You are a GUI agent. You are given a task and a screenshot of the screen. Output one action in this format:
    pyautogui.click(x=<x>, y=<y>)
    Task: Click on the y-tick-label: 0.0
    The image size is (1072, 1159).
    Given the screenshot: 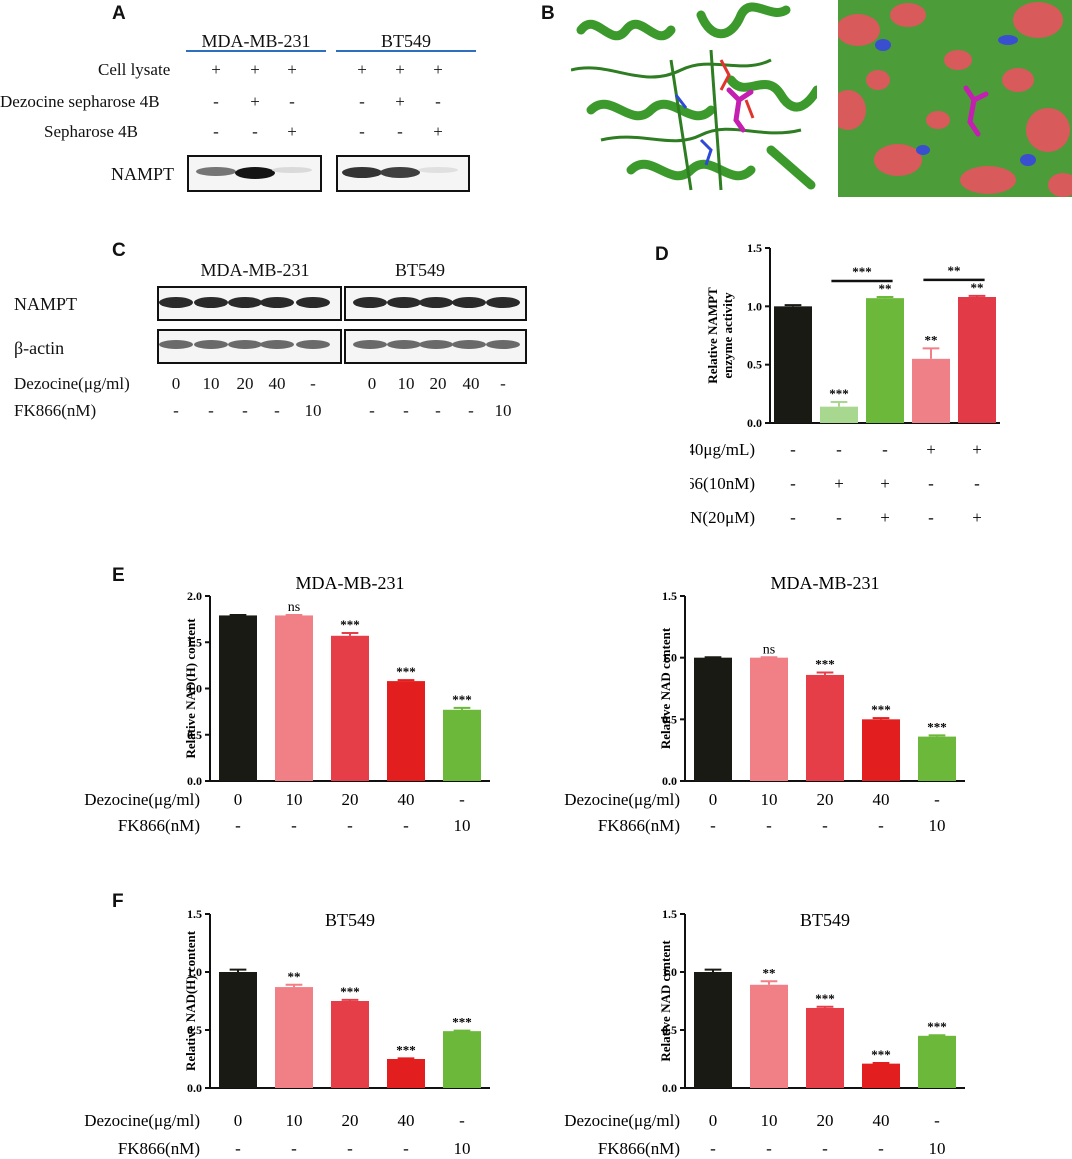 What is the action you would take?
    pyautogui.click(x=669, y=1088)
    